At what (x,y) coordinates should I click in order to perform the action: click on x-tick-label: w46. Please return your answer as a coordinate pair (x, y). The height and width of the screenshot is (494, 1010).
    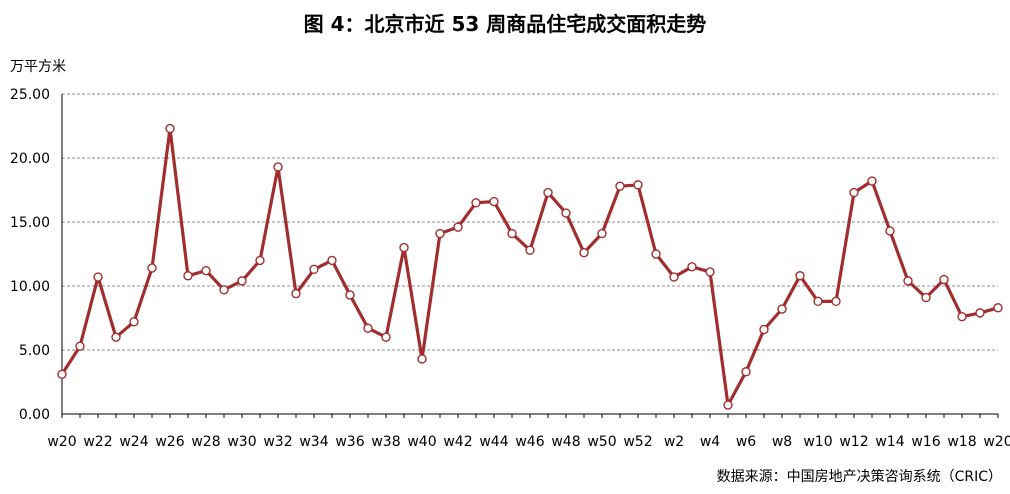
    Looking at the image, I should click on (529, 442).